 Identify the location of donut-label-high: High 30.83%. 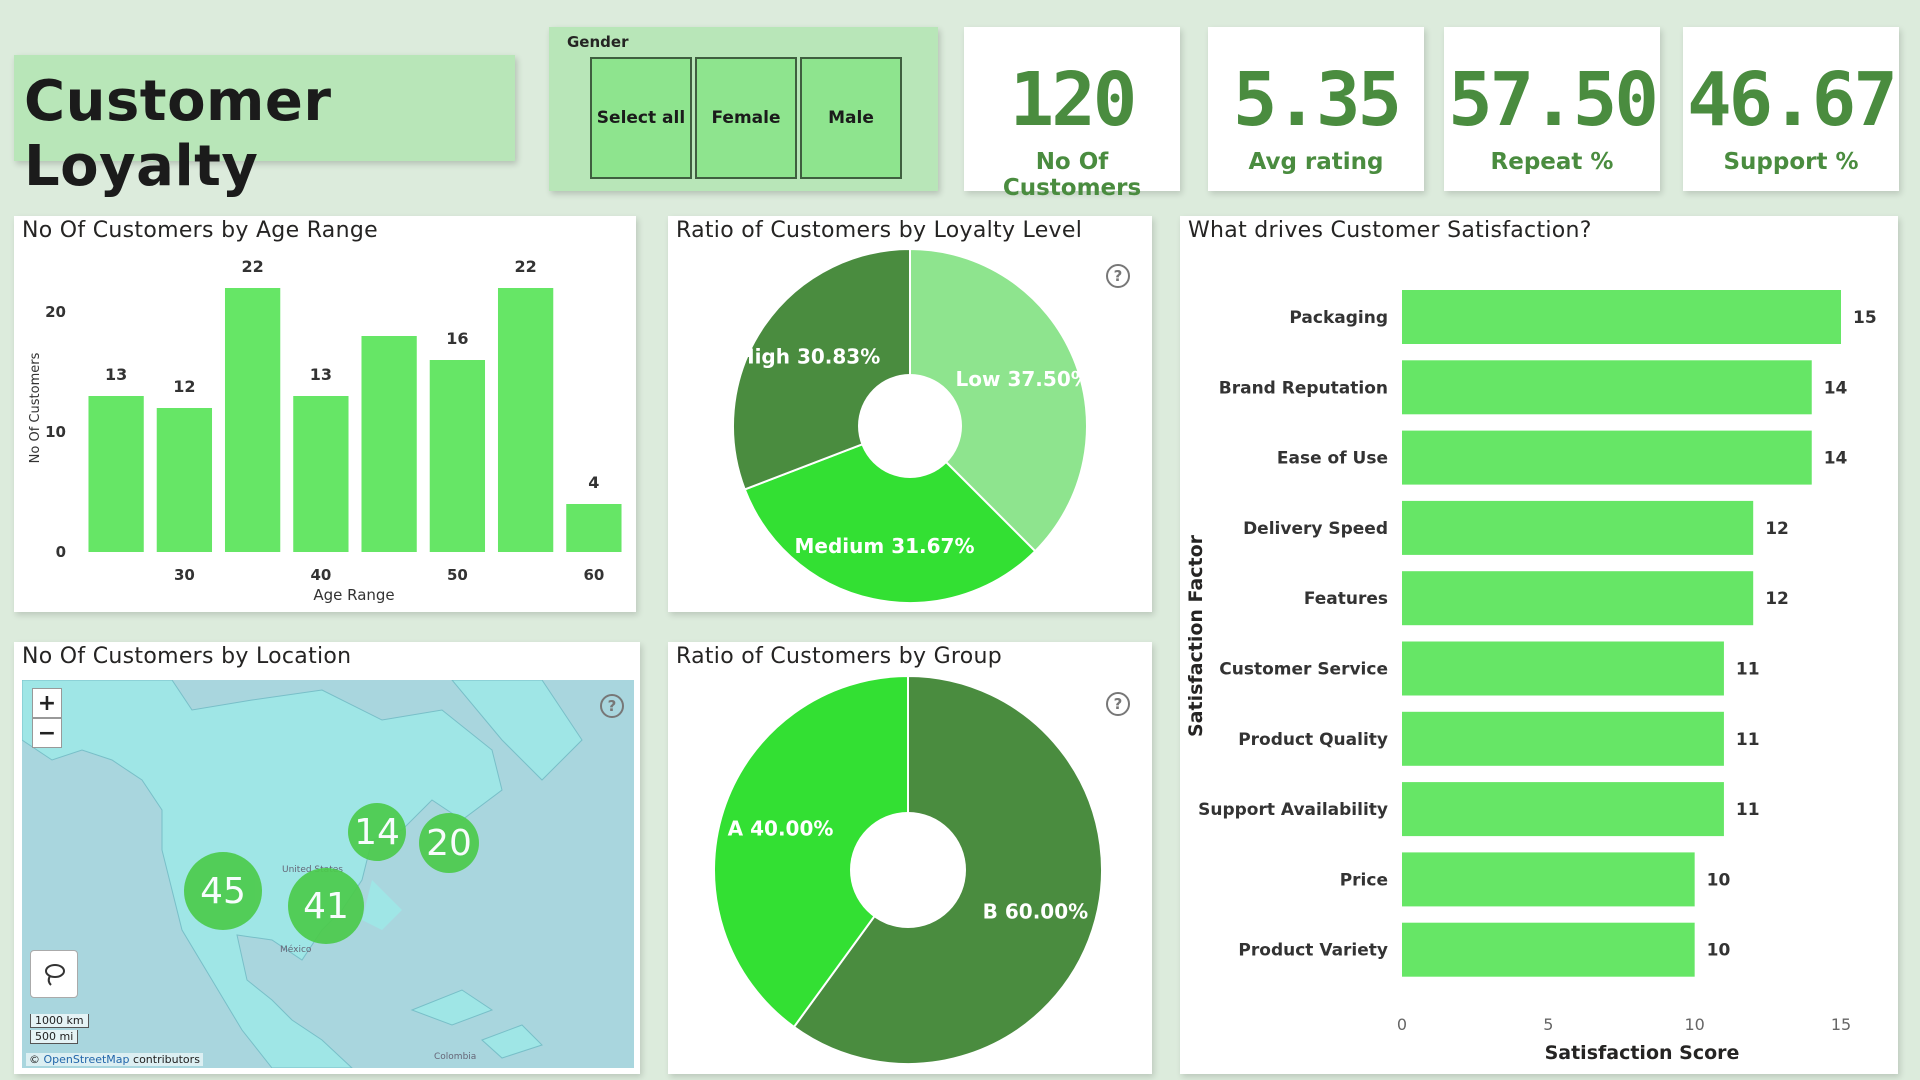
(809, 357).